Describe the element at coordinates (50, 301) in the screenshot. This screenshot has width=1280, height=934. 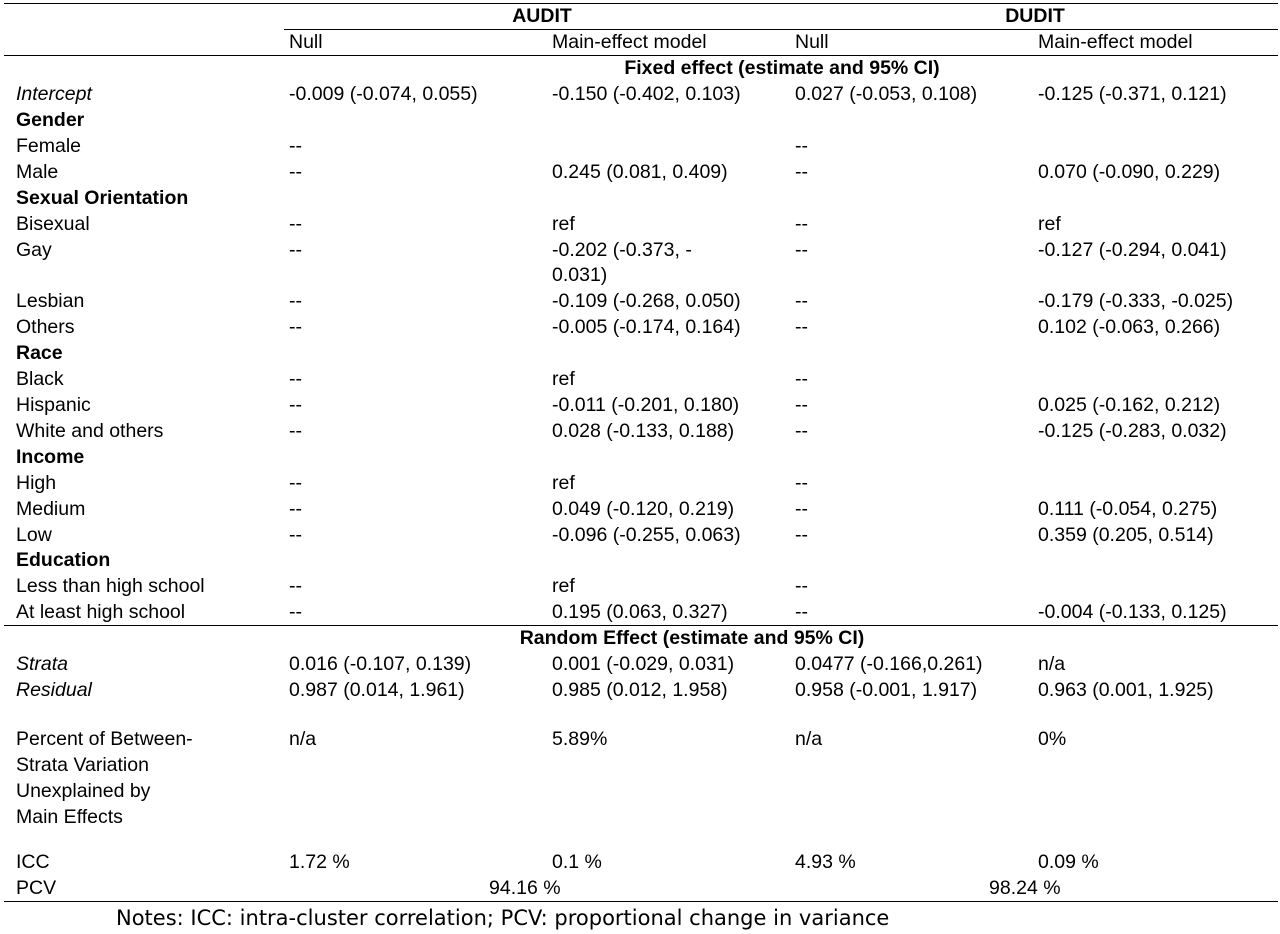
I see `row-label: Lesbian` at that location.